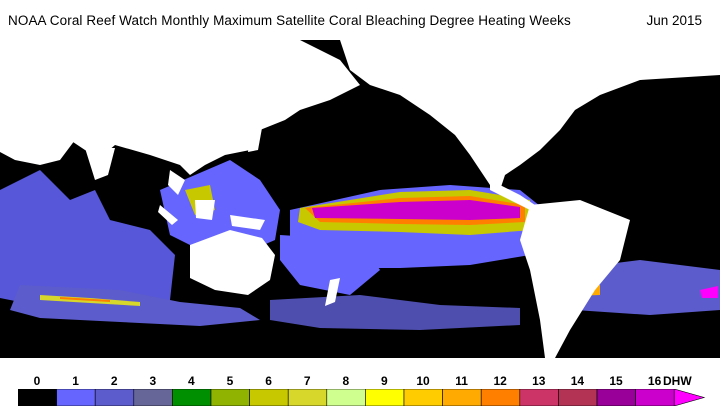 The image size is (720, 411). What do you see at coordinates (689, 397) in the screenshot?
I see `legend-overflow-arrow` at bounding box center [689, 397].